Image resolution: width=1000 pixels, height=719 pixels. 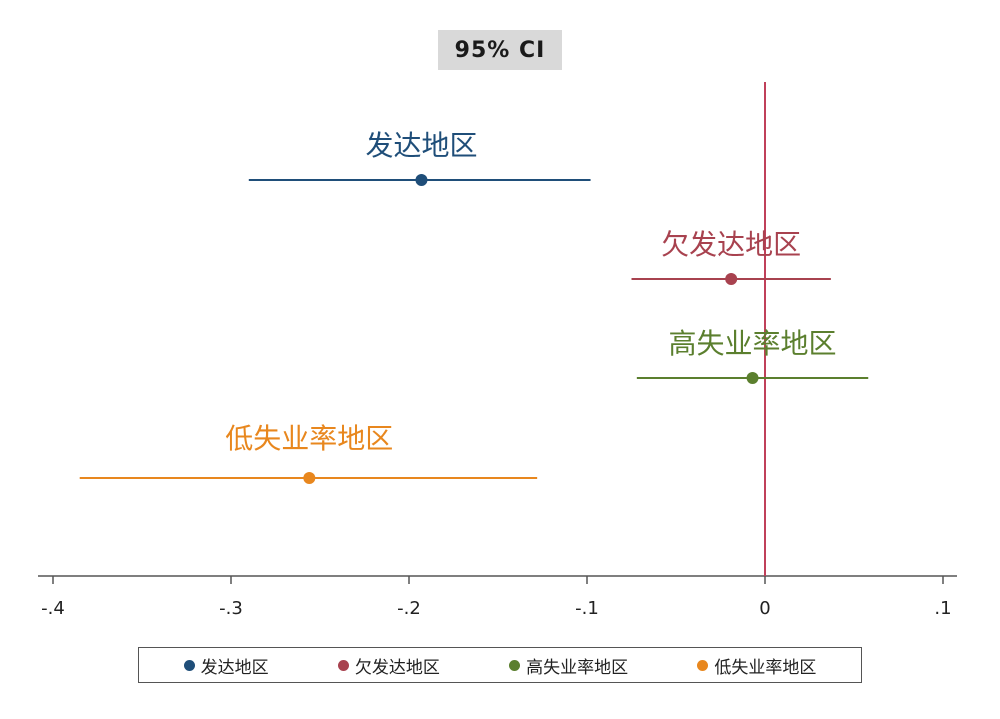 I want to click on x-tick-label: -.3, so click(x=231, y=608).